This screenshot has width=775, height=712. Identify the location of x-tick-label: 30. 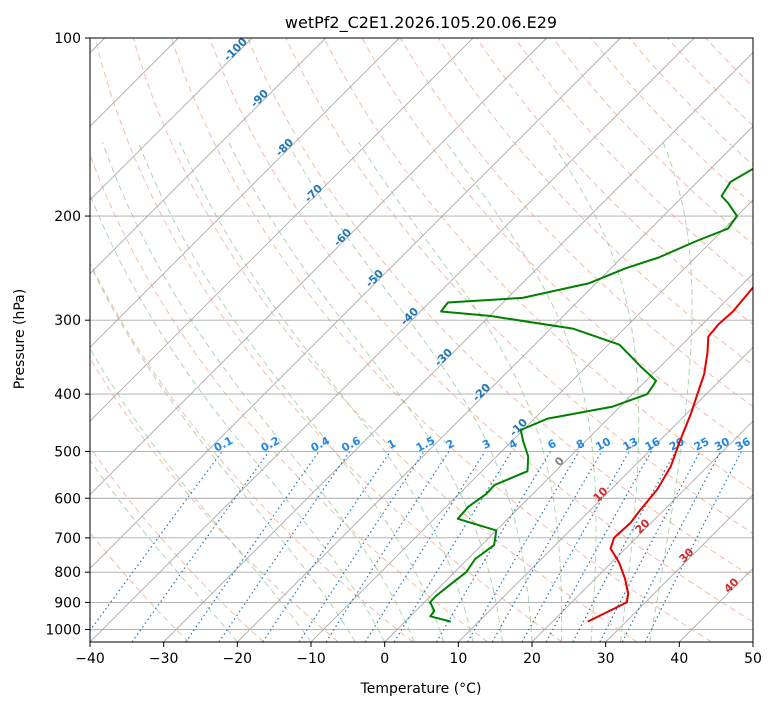
(606, 659).